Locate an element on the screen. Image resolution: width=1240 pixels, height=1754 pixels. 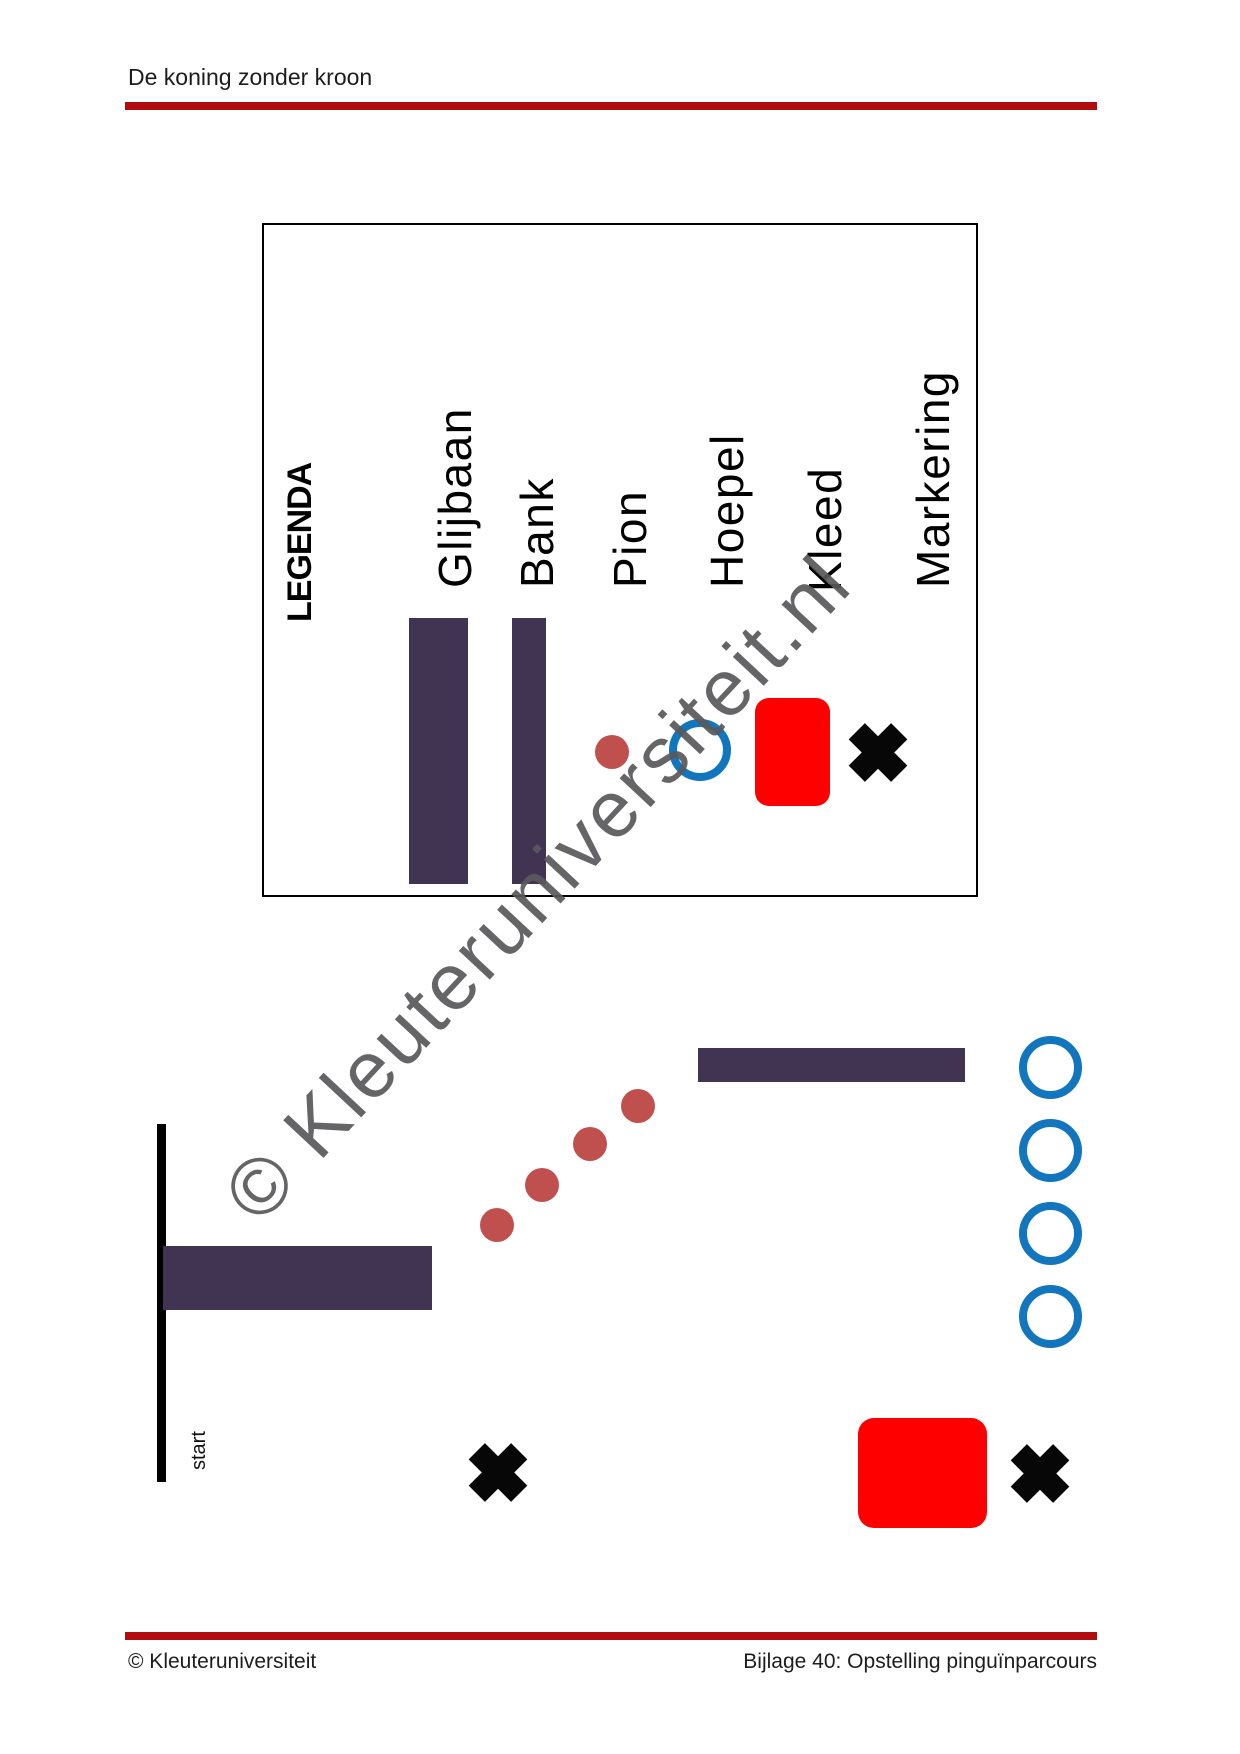
kleed-legend-icon is located at coordinates (792, 752).